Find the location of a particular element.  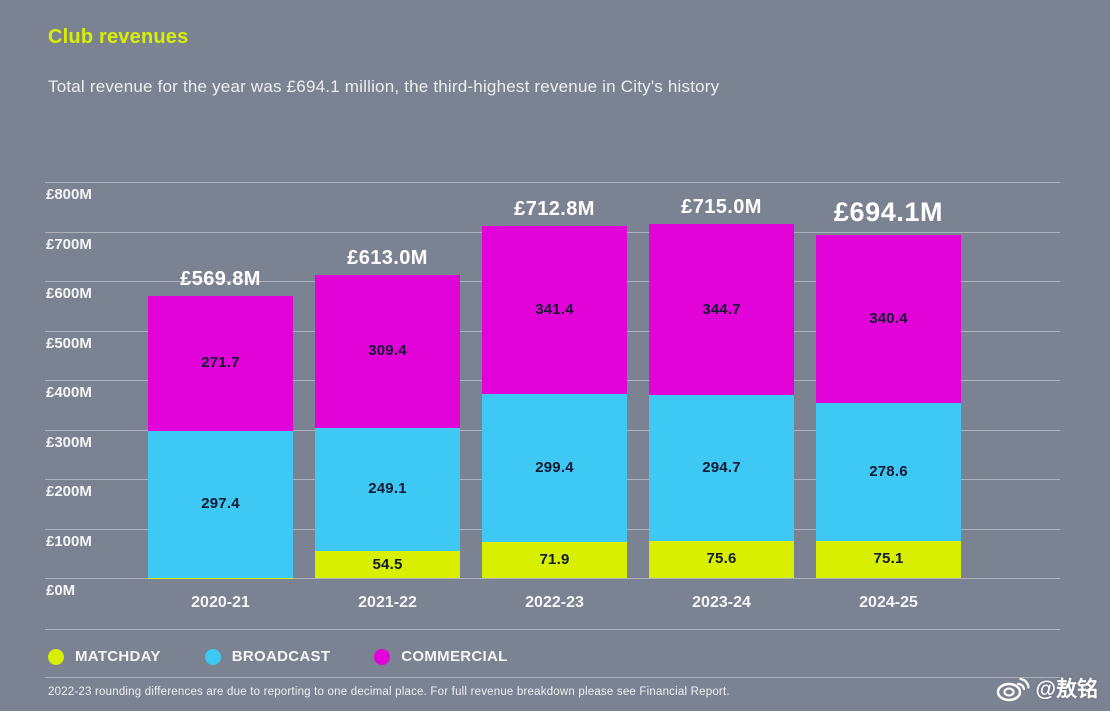

bar-value-label: 340.4 is located at coordinates (888, 318).